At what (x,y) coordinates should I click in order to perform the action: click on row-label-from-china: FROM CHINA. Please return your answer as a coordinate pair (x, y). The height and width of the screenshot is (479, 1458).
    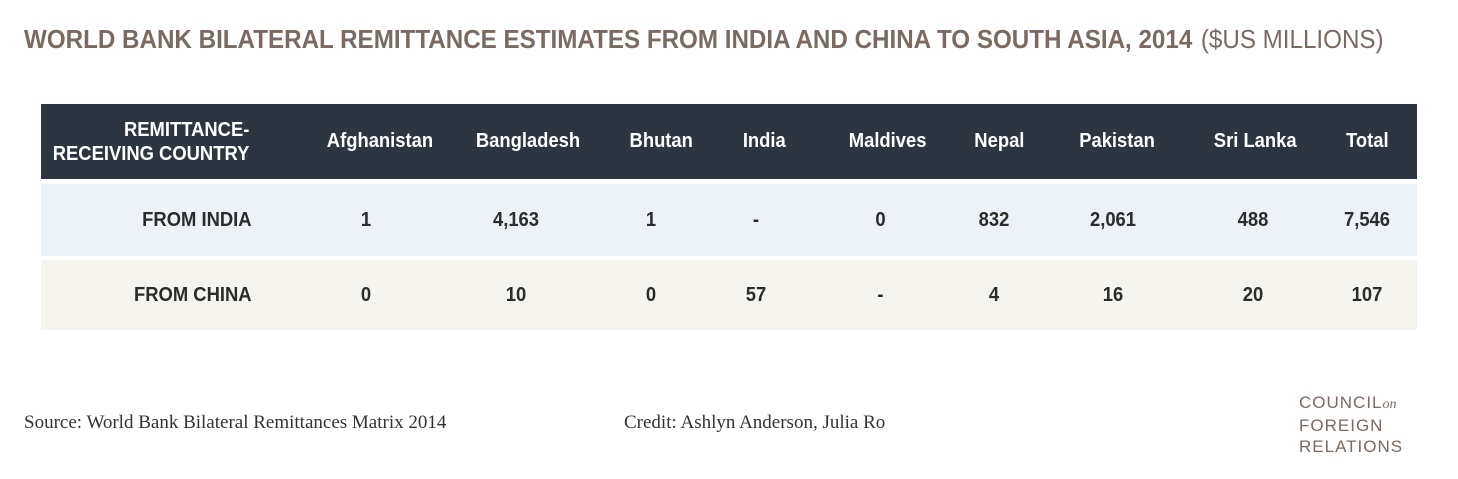
    Looking at the image, I should click on (193, 294).